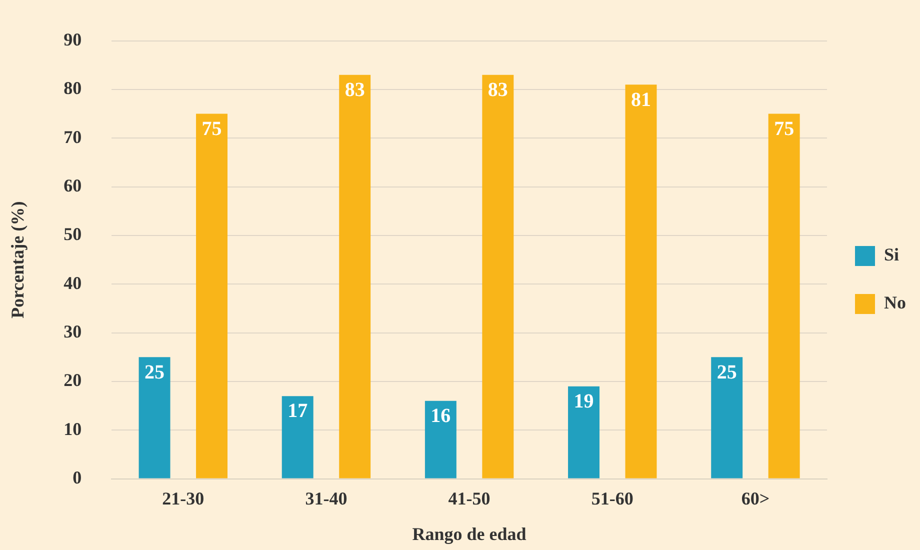 Image resolution: width=920 pixels, height=550 pixels. What do you see at coordinates (73, 88) in the screenshot?
I see `y-tick-label: 80` at bounding box center [73, 88].